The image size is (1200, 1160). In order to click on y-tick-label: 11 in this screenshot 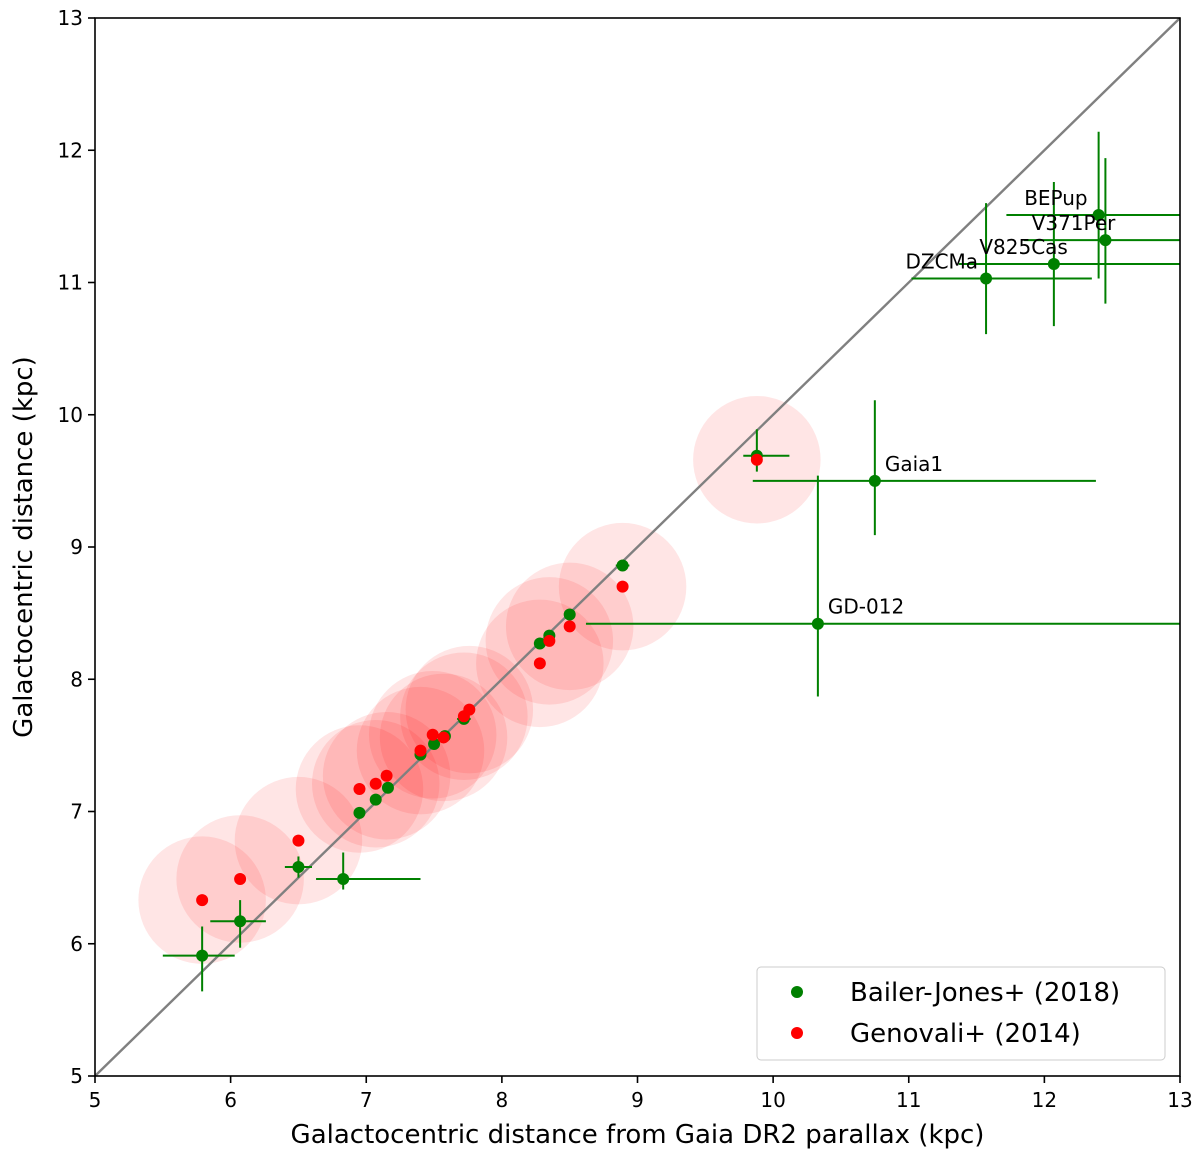, I will do `click(70, 283)`.